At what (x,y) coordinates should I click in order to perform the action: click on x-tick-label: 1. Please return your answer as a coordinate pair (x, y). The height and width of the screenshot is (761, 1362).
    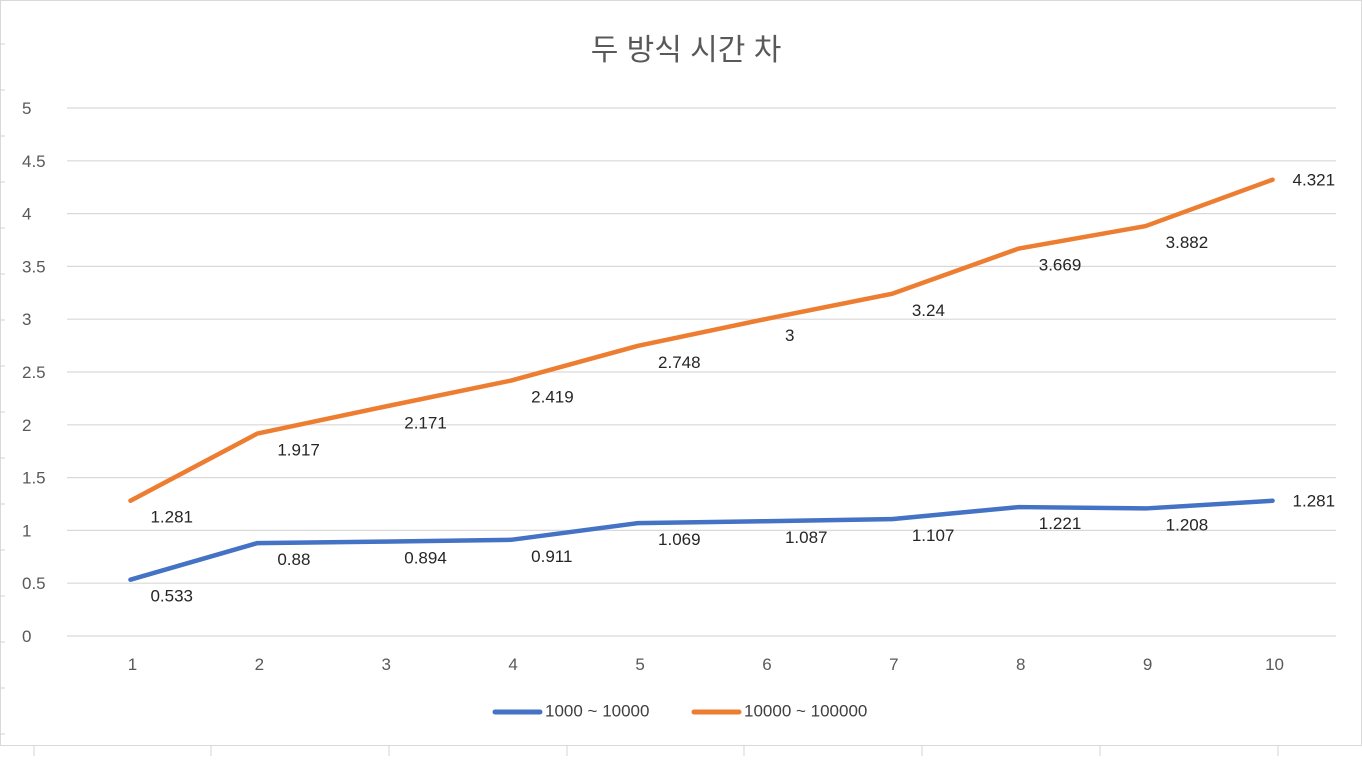
    Looking at the image, I should click on (132, 664).